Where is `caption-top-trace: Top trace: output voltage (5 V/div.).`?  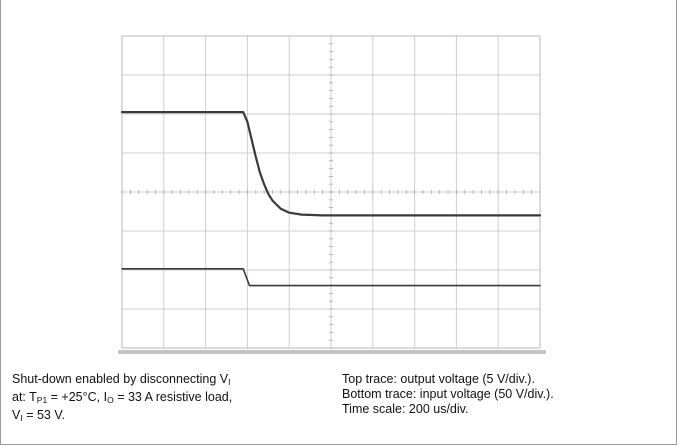 caption-top-trace: Top trace: output voltage (5 V/div.). is located at coordinates (438, 379).